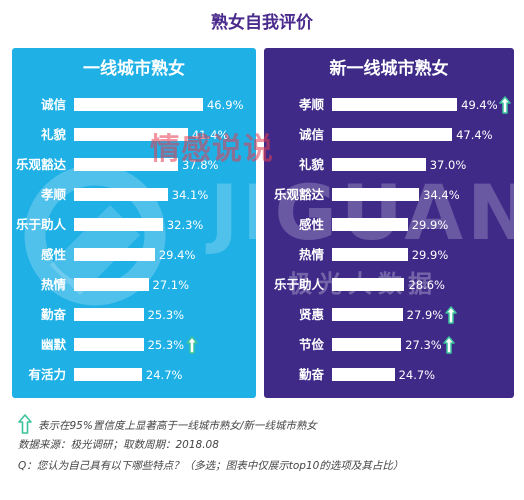 This screenshot has height=500, width=524. Describe the element at coordinates (311, 314) in the screenshot. I see `category-label: 贤惠` at that location.